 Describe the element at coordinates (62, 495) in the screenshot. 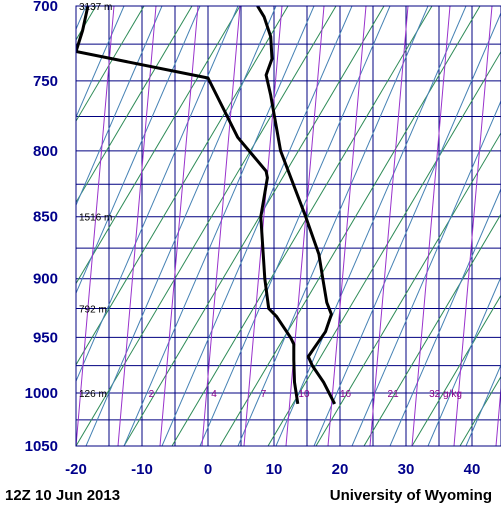

I see `footer-time-label: 12Z 10 Jun 2013` at that location.